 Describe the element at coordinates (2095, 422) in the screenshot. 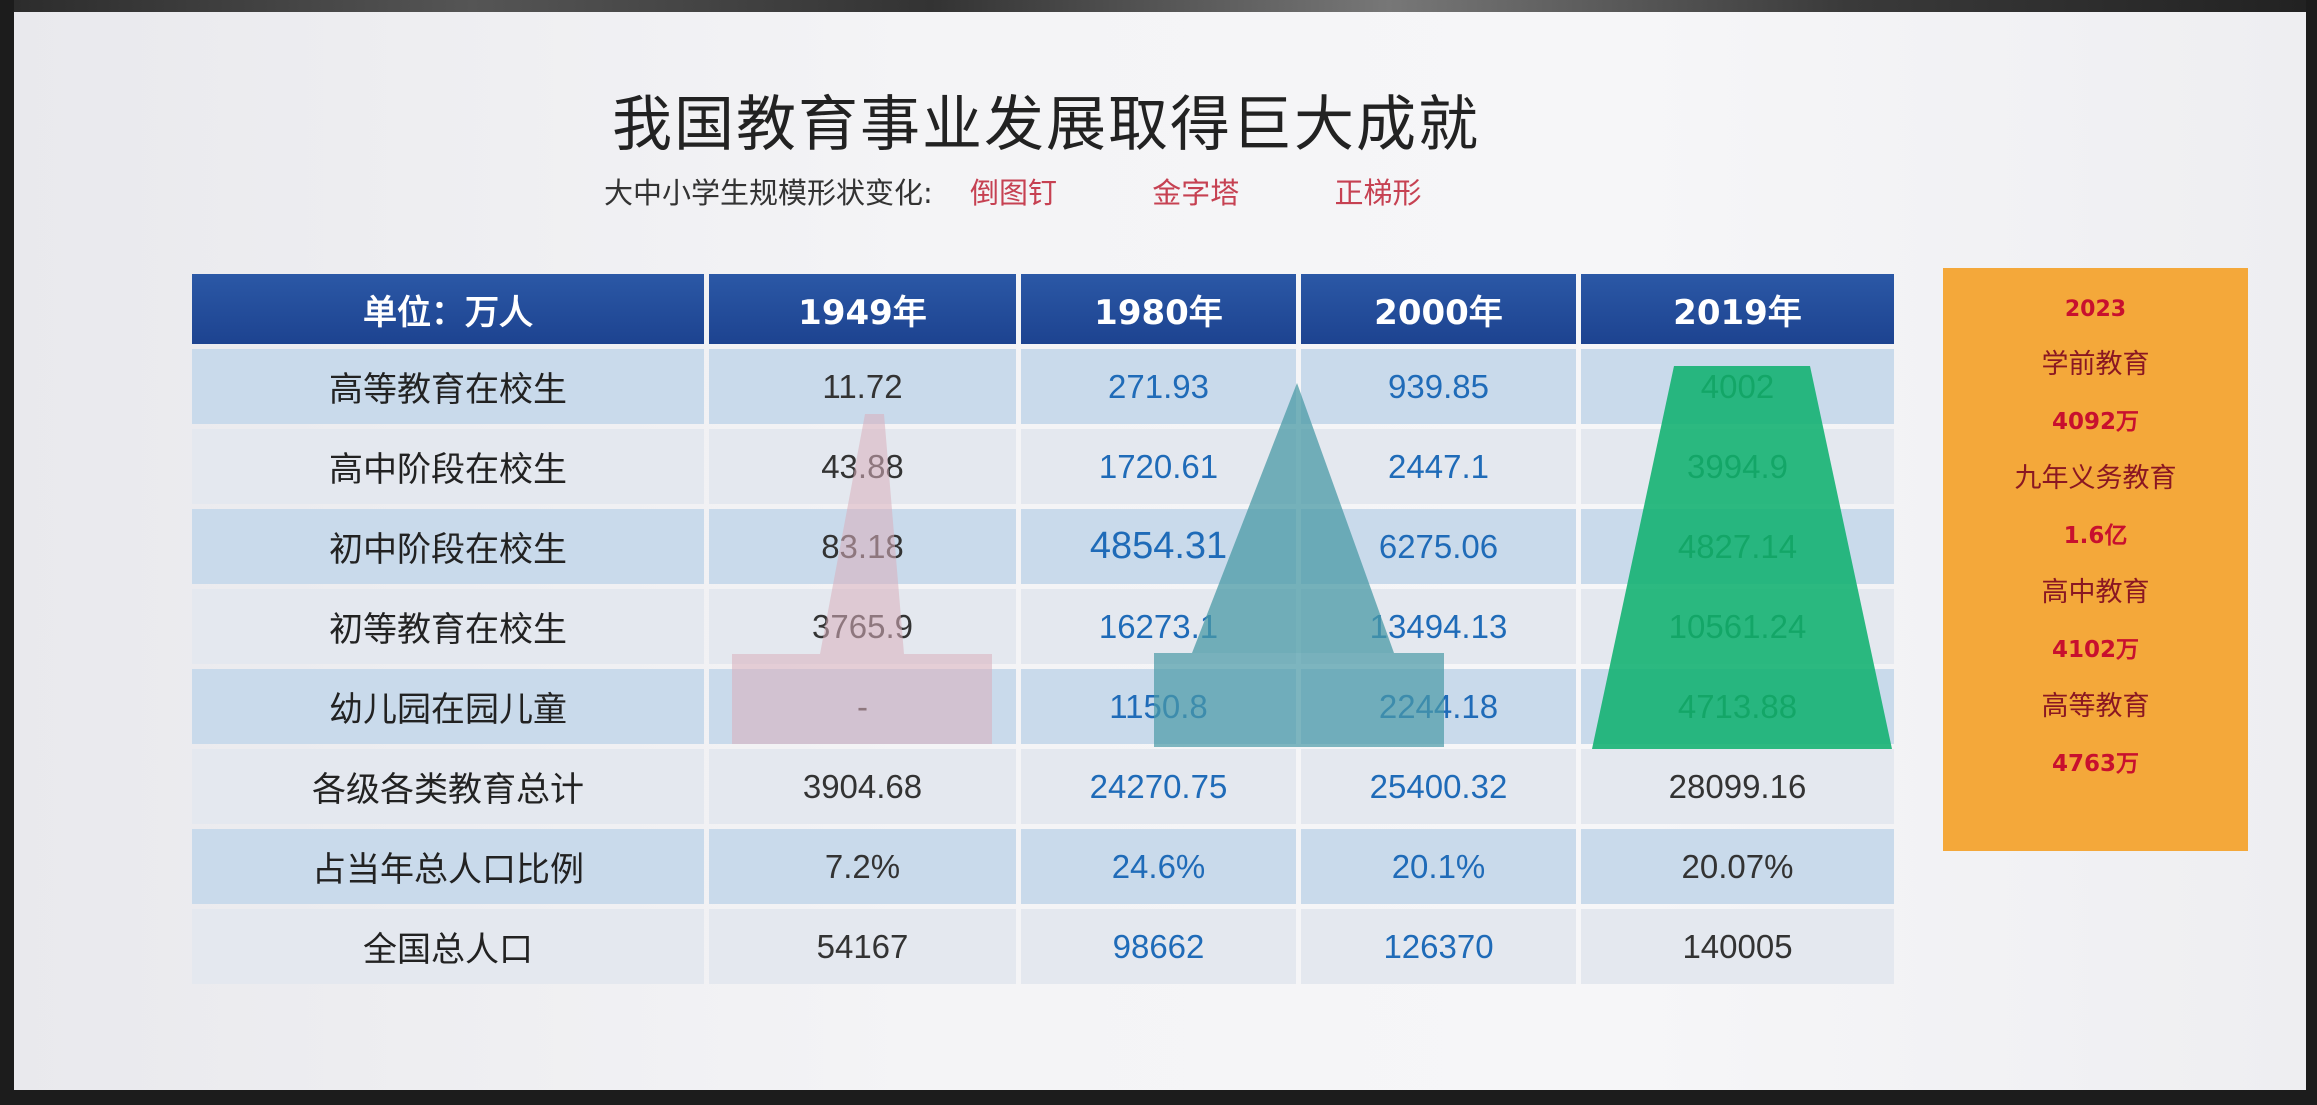

I see `sidebar-value: 4092万` at that location.